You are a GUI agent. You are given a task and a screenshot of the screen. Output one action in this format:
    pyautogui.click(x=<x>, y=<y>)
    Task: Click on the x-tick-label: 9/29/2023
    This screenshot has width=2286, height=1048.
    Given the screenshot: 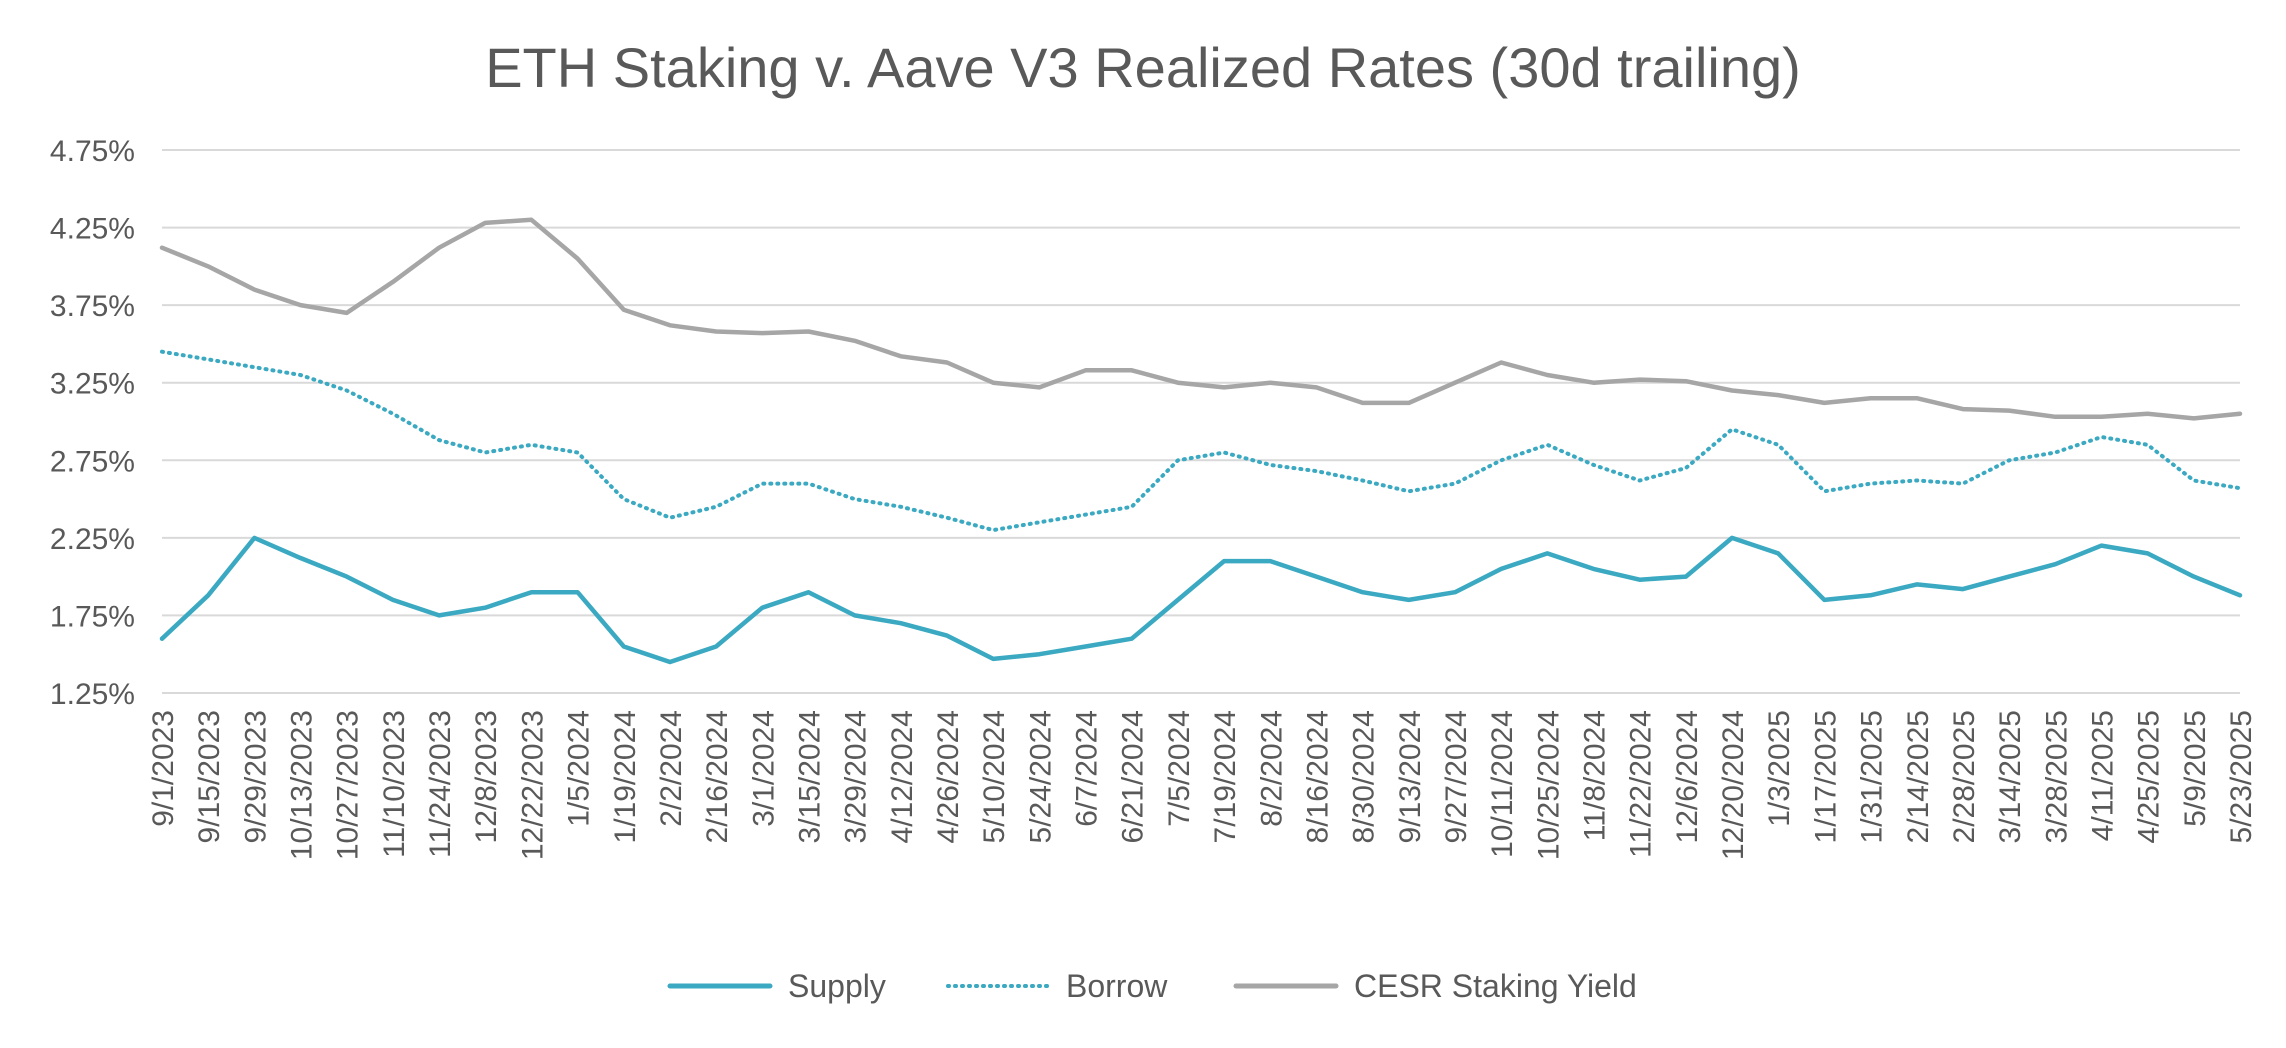 What is the action you would take?
    pyautogui.click(x=255, y=776)
    